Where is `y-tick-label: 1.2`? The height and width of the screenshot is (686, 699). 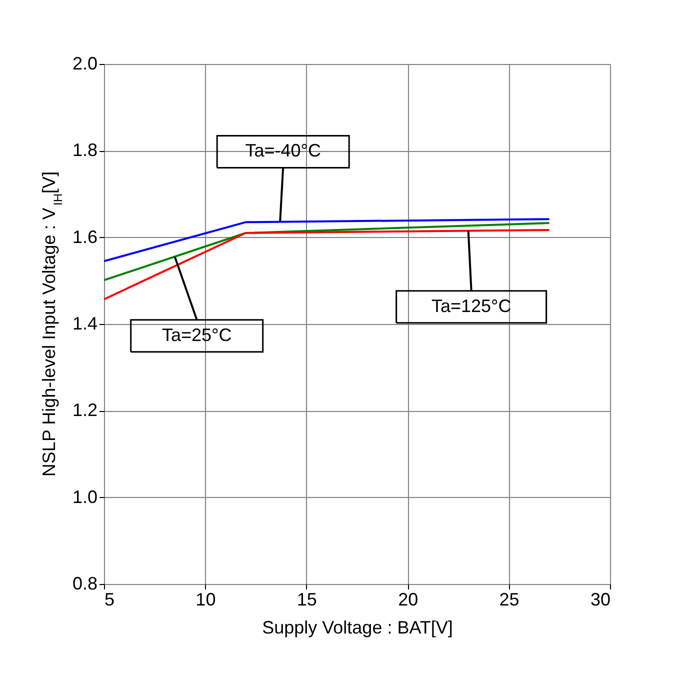
y-tick-label: 1.2 is located at coordinates (85, 410).